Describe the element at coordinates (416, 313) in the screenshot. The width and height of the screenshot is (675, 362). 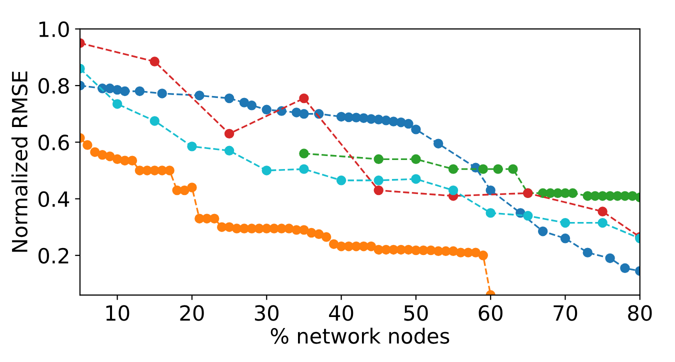
I see `x-tick-label: 50` at that location.